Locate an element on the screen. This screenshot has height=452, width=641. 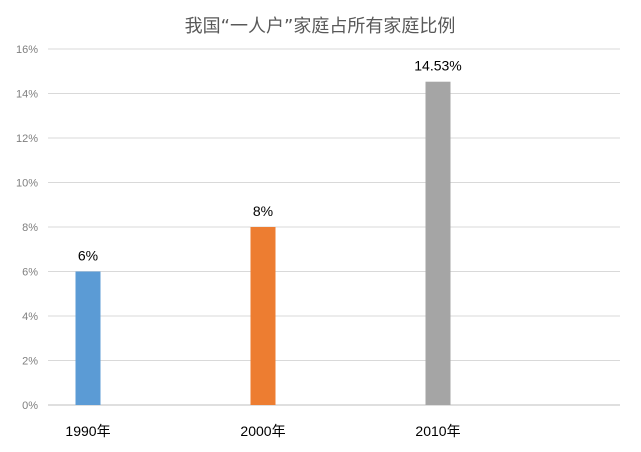
y-tick-label: 12% is located at coordinates (27, 139).